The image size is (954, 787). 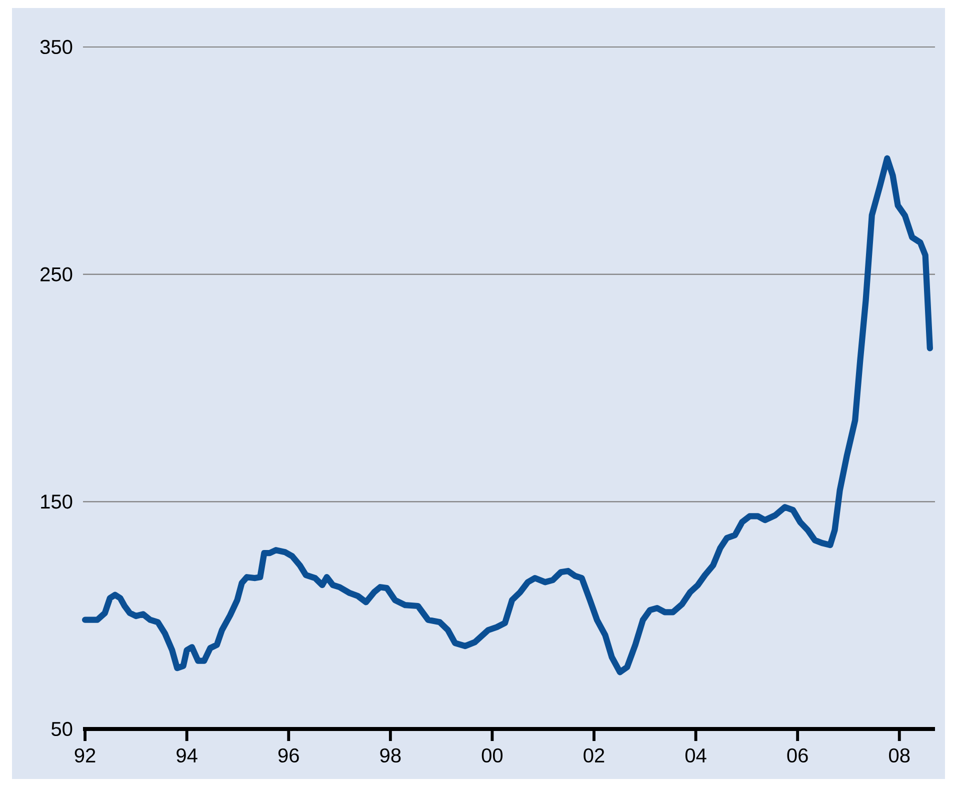 What do you see at coordinates (797, 755) in the screenshot?
I see `x-tick-label: 06` at bounding box center [797, 755].